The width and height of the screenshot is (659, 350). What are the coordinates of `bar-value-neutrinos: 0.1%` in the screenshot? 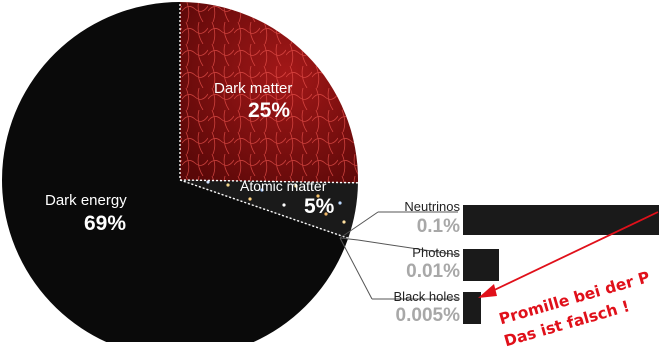 It's located at (438, 226).